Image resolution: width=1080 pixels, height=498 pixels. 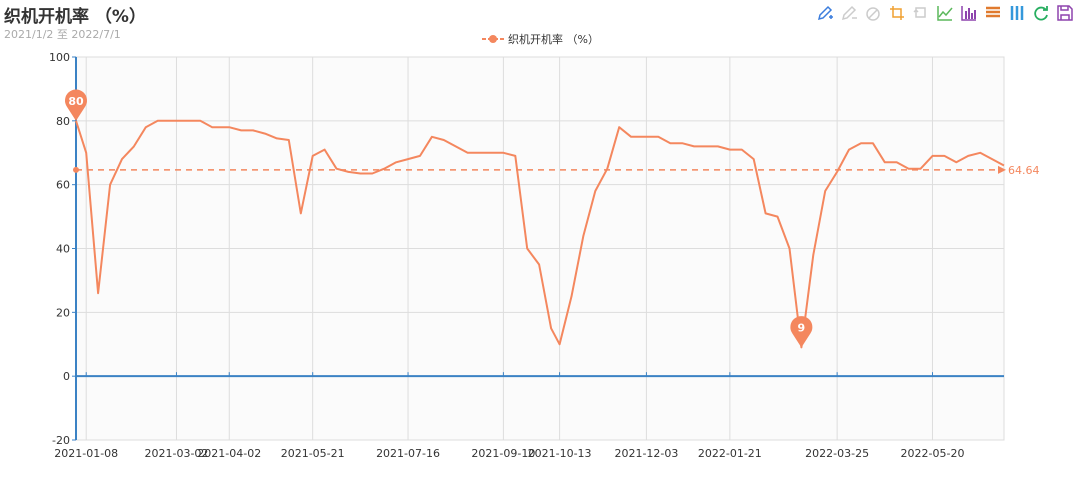 I want to click on x-tick-label: 2022-05-20, so click(x=933, y=453).